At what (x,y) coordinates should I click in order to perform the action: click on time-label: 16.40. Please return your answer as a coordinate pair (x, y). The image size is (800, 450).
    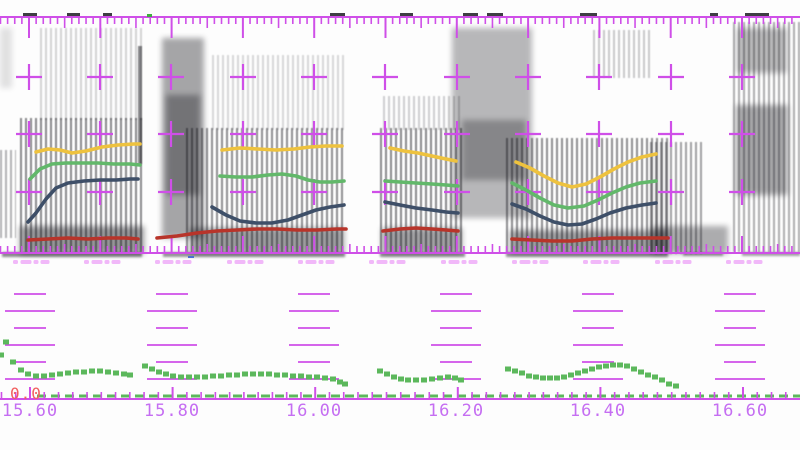
    Looking at the image, I should click on (598, 411).